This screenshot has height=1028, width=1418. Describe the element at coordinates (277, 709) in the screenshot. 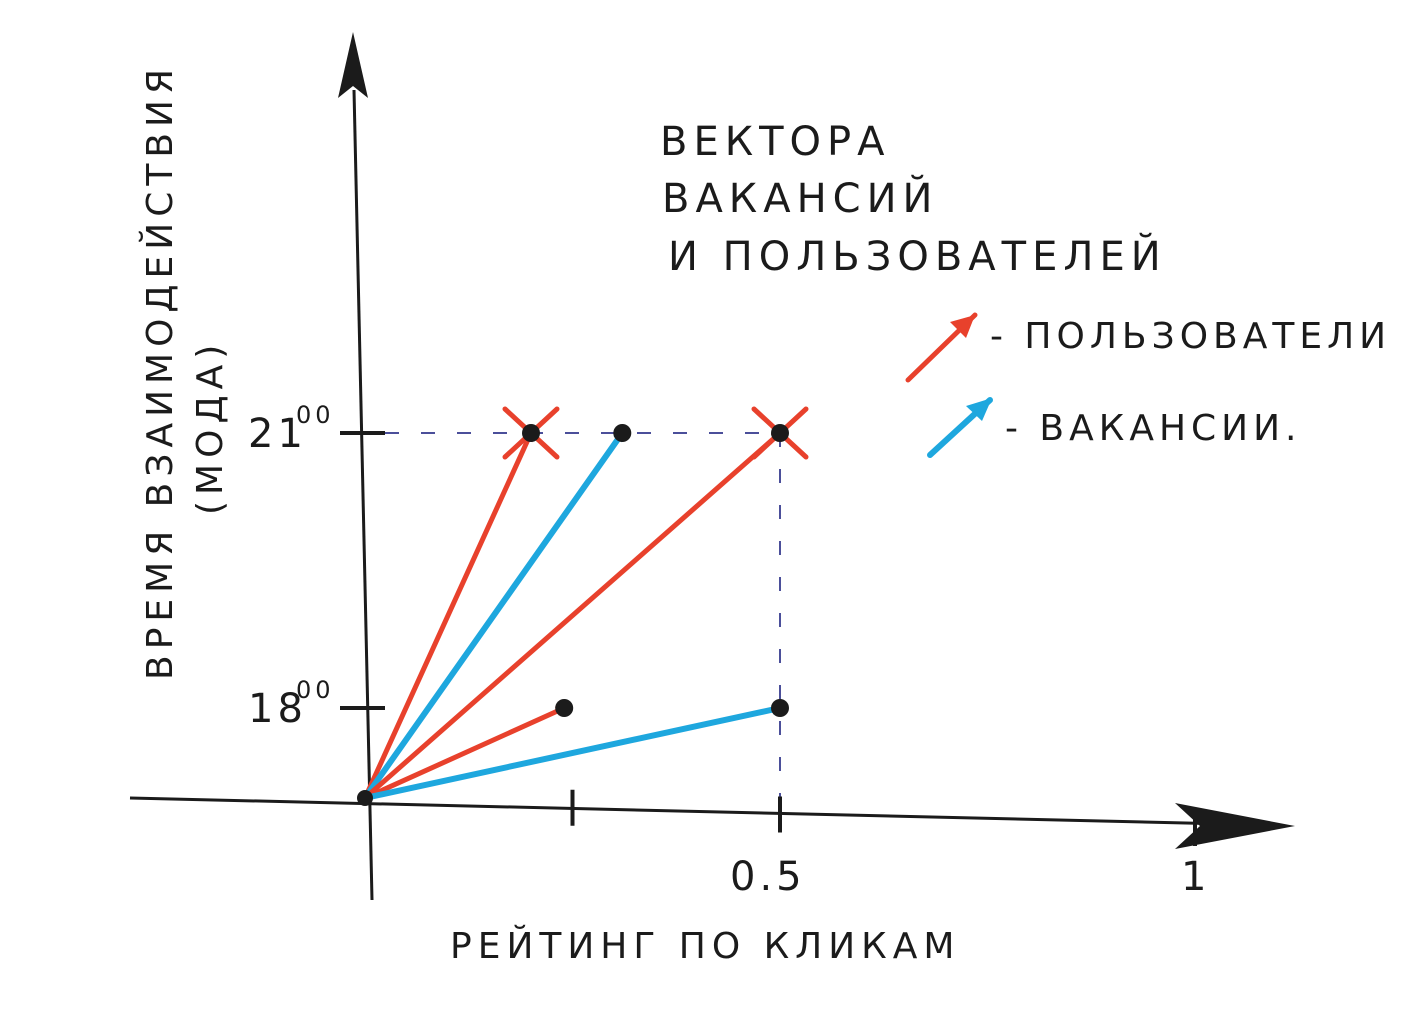

I see `y-tick-label-18: 18` at that location.